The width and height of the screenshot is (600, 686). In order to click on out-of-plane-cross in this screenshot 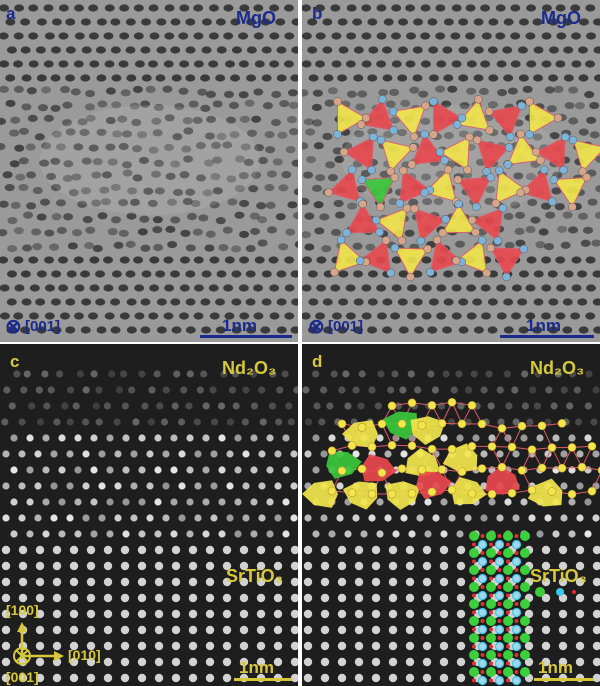, I will do `click(22, 656)`.